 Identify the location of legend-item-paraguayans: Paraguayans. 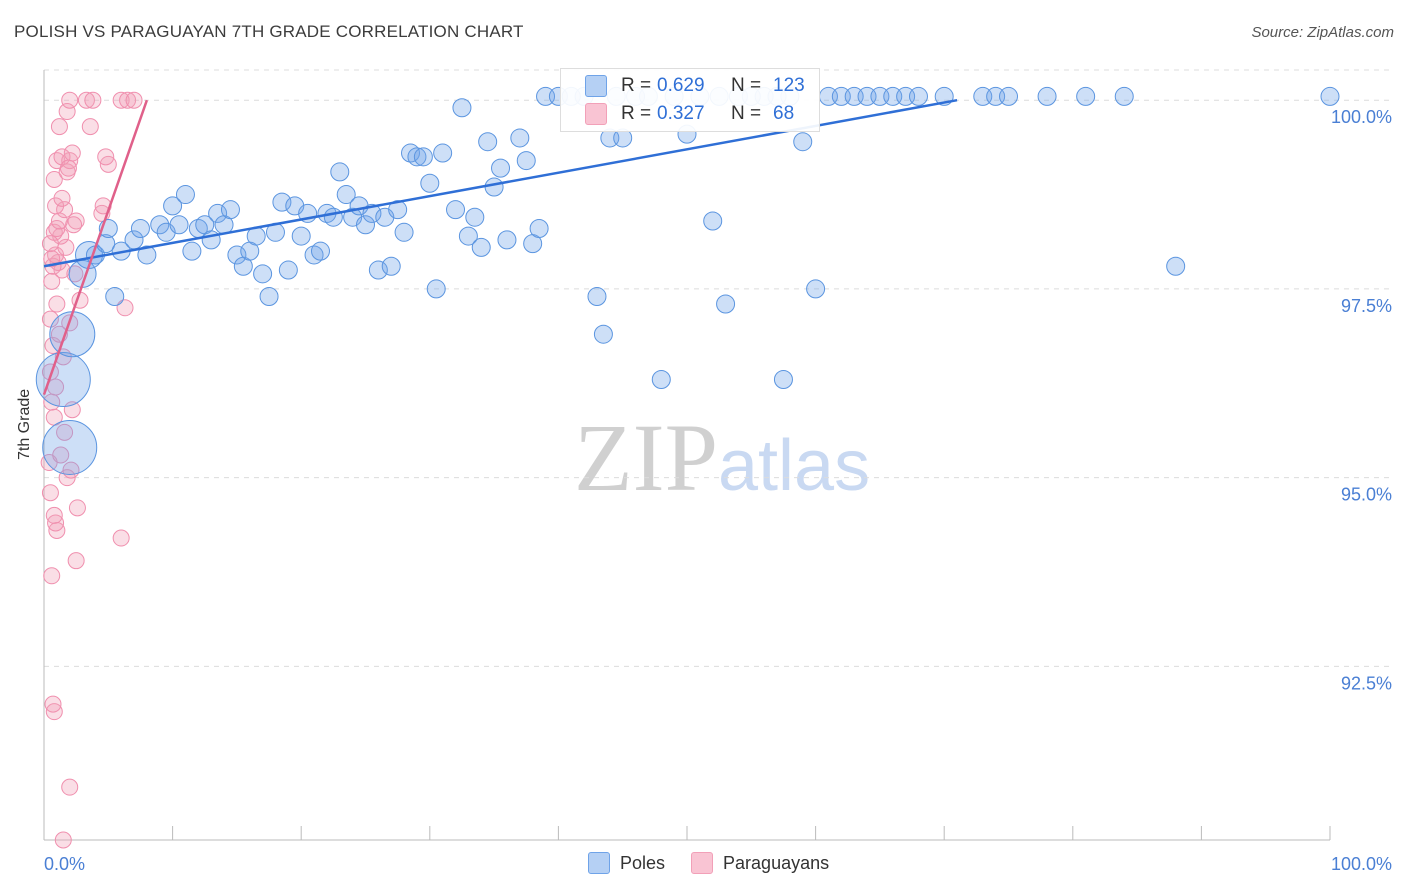
(760, 863).